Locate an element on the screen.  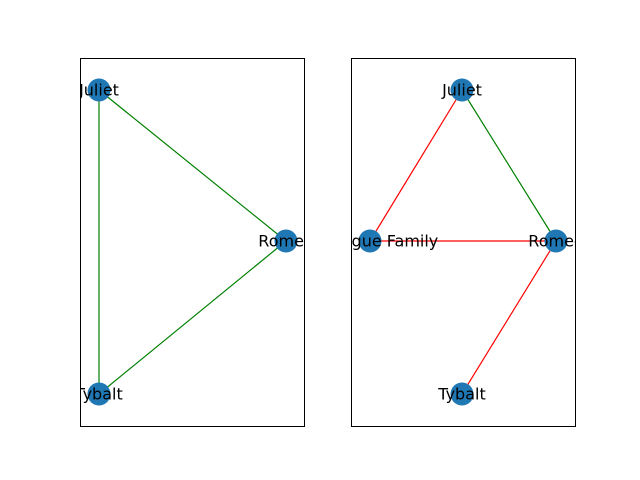
node-label-montague: Montague Family is located at coordinates (370, 241).